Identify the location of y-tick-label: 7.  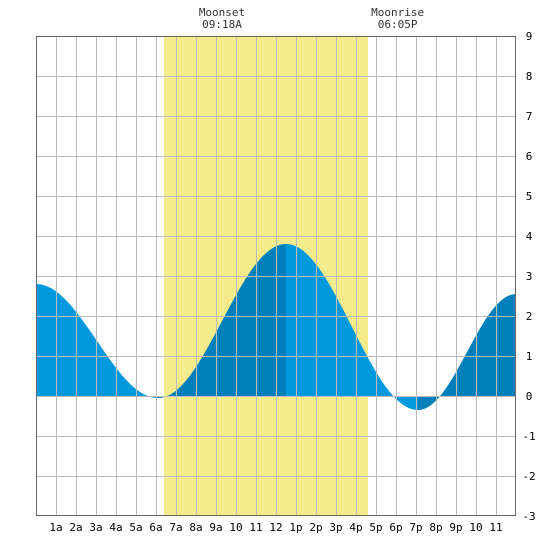
(529, 116).